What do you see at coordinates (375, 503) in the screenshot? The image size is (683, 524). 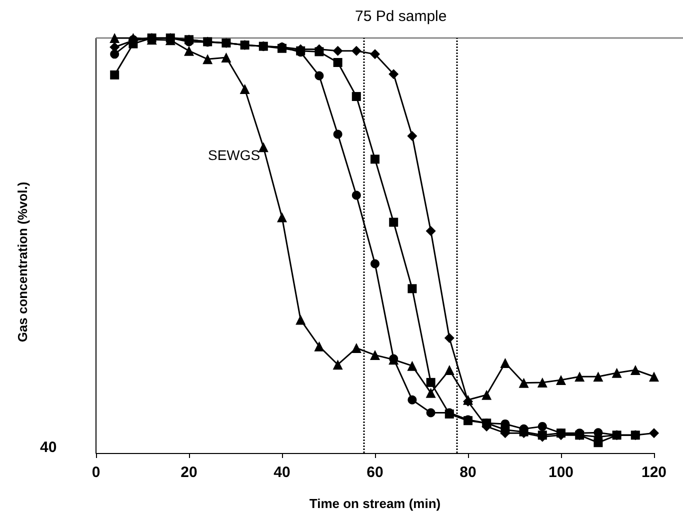 I see `x-axis-title: Time on stream (min)` at bounding box center [375, 503].